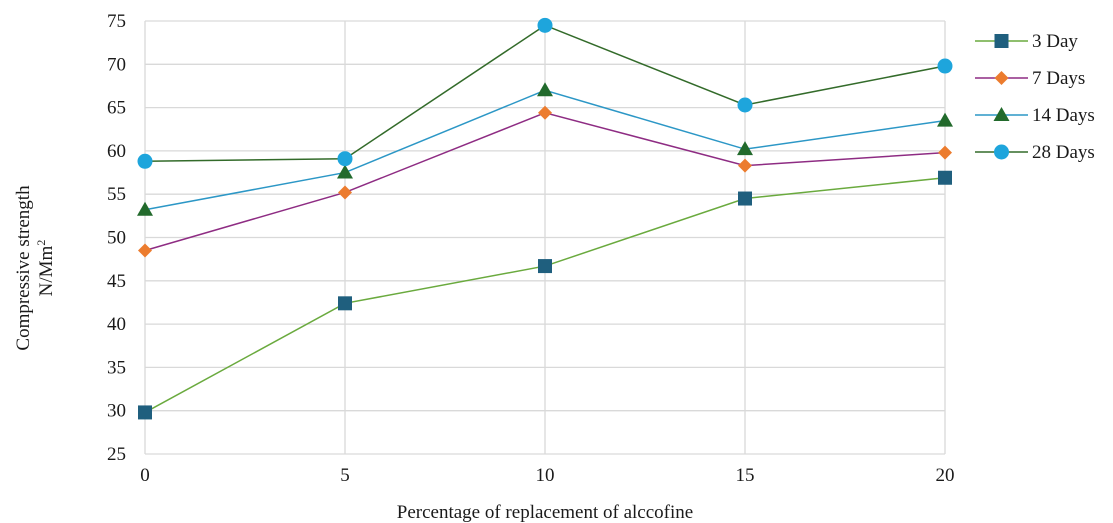 The width and height of the screenshot is (1113, 523). Describe the element at coordinates (116, 411) in the screenshot. I see `y-tick-label: 30` at that location.